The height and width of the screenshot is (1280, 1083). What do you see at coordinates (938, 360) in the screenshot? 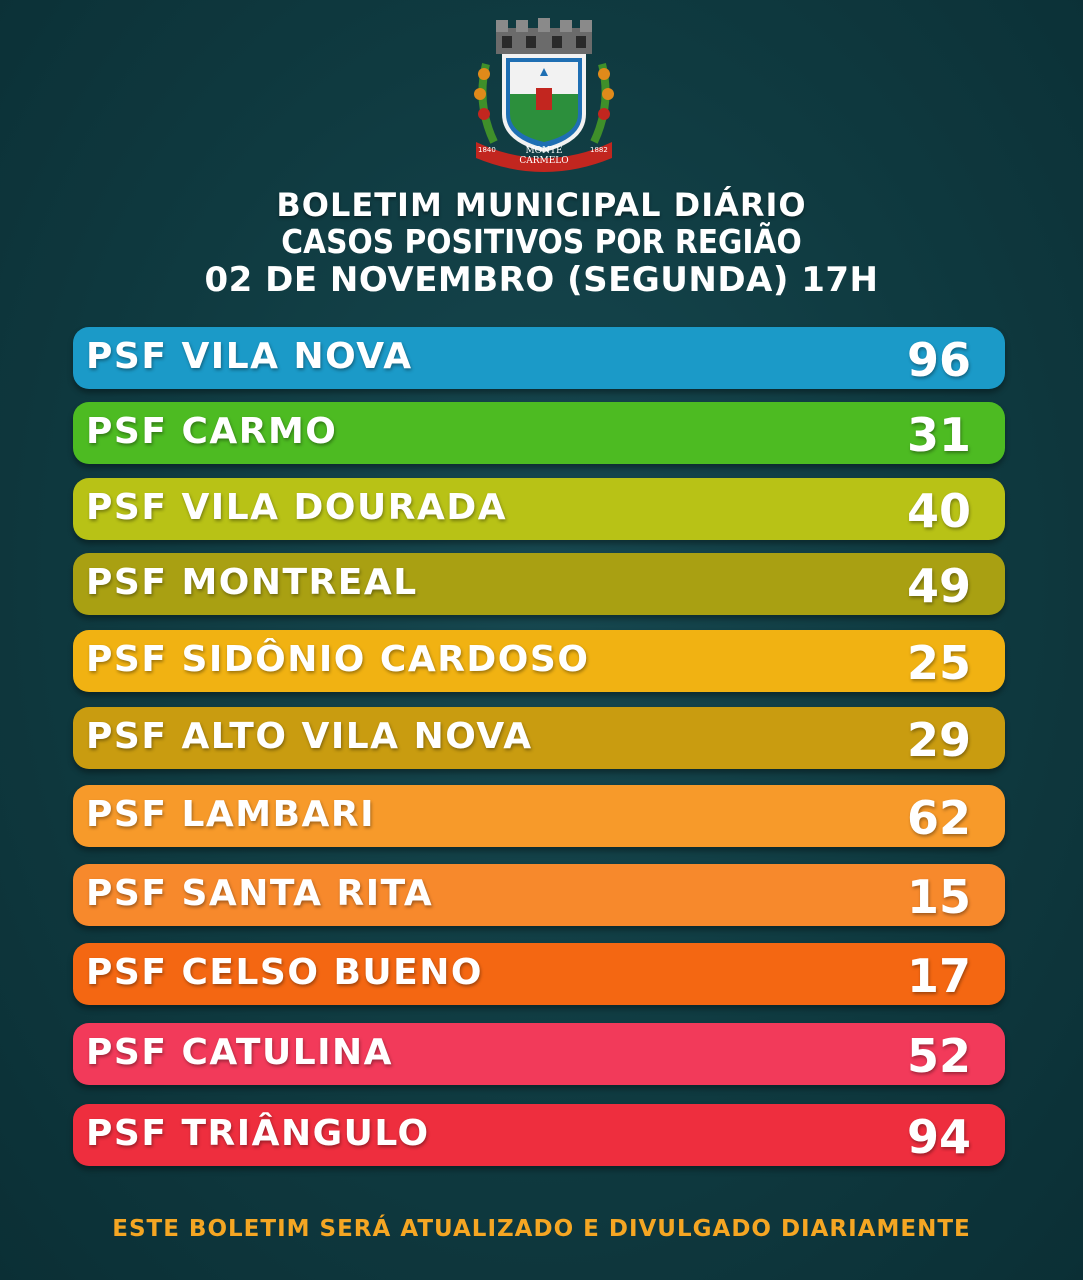
I see `region-count: 96` at bounding box center [938, 360].